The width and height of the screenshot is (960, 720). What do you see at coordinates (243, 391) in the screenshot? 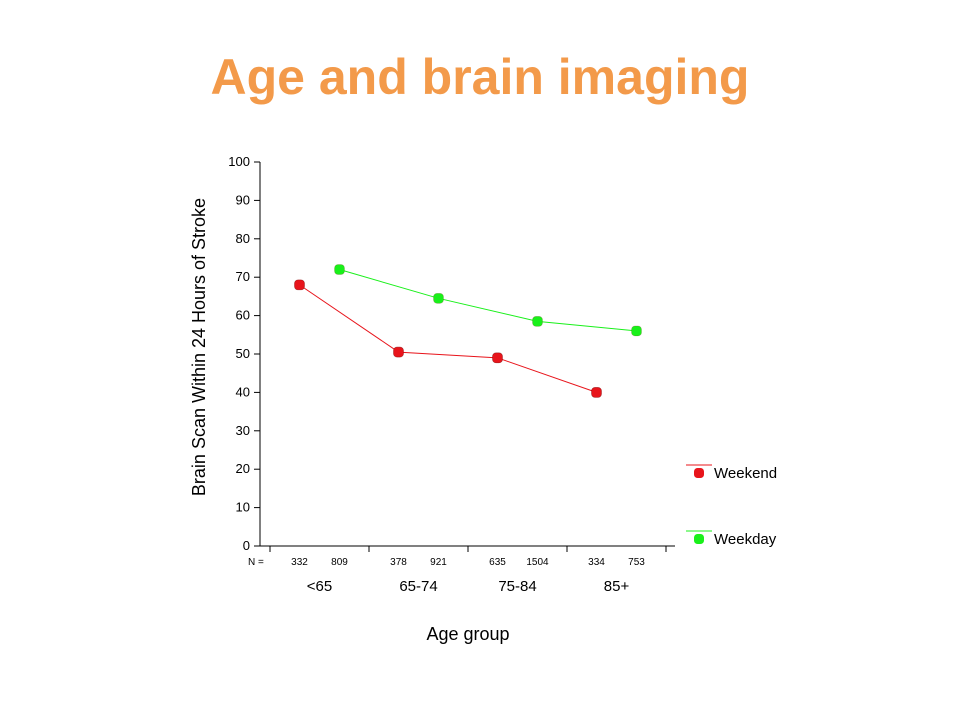
I see `y-tick-label: 40` at bounding box center [243, 391].